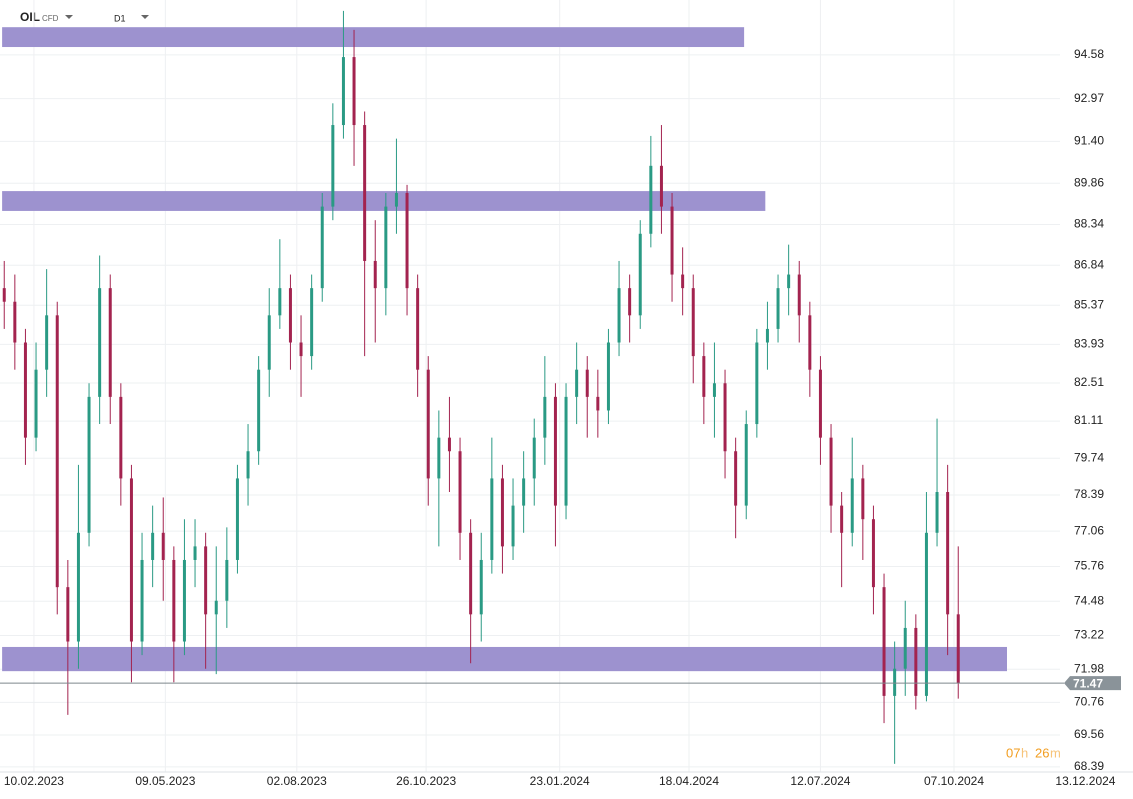 The height and width of the screenshot is (799, 1133). What do you see at coordinates (1089, 494) in the screenshot?
I see `y-tick-label: 78.39` at bounding box center [1089, 494].